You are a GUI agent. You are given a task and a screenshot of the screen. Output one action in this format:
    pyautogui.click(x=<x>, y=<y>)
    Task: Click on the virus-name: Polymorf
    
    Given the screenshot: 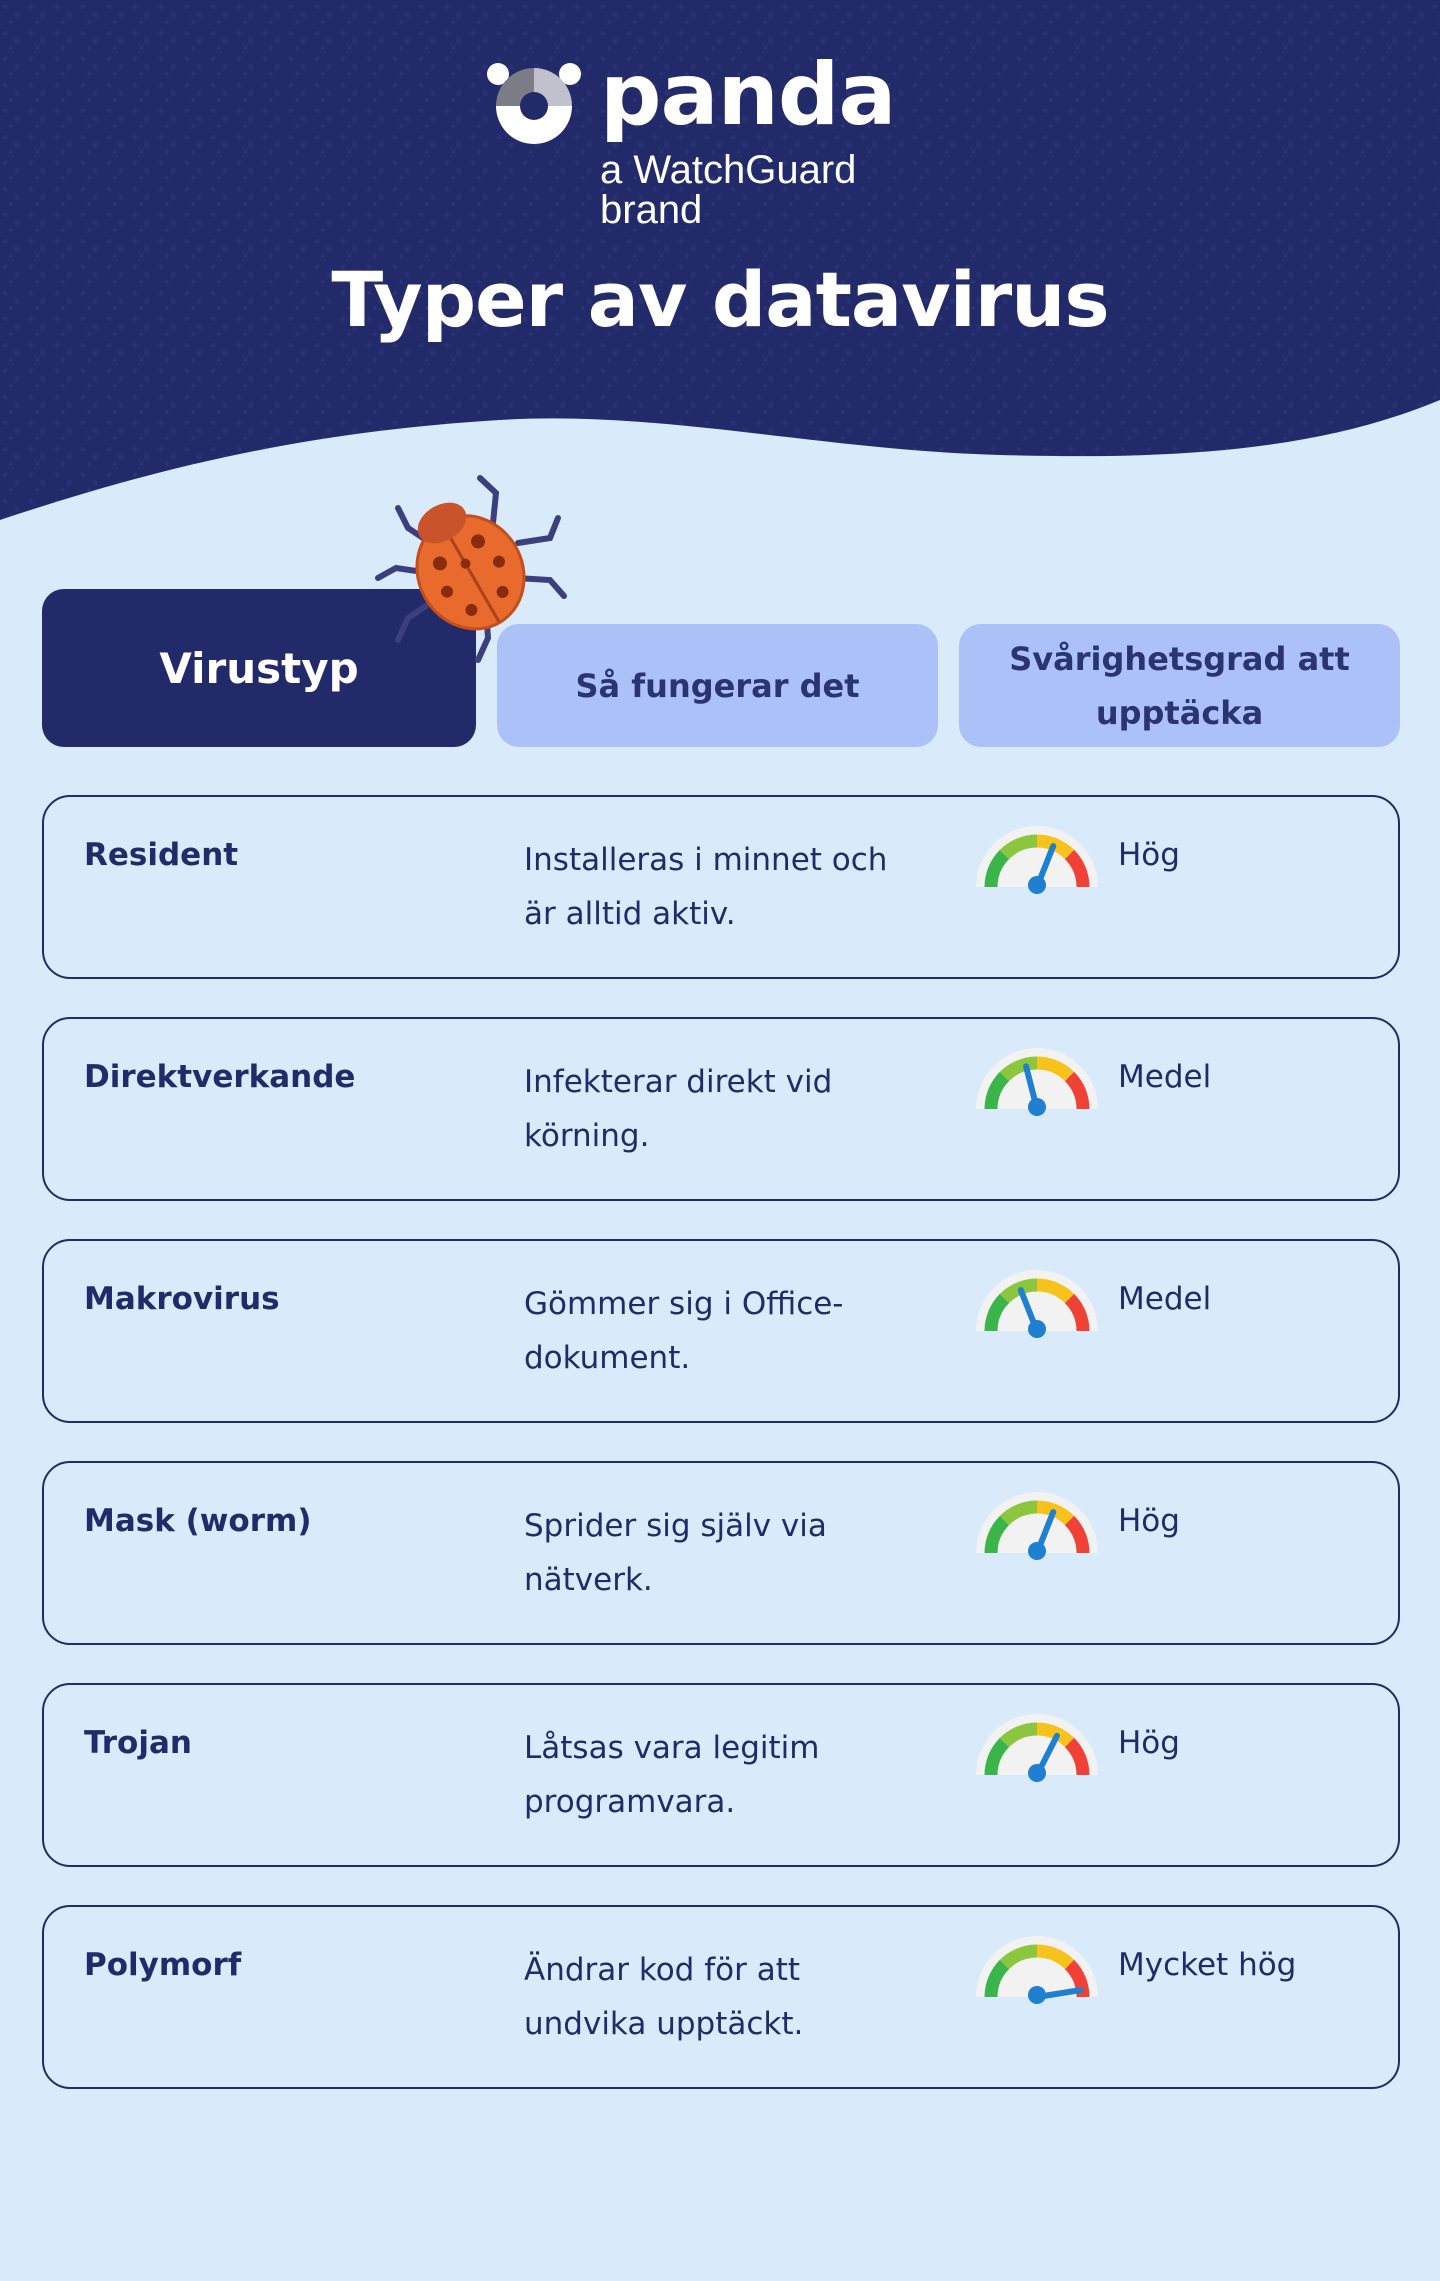 What is the action you would take?
    pyautogui.click(x=163, y=1965)
    